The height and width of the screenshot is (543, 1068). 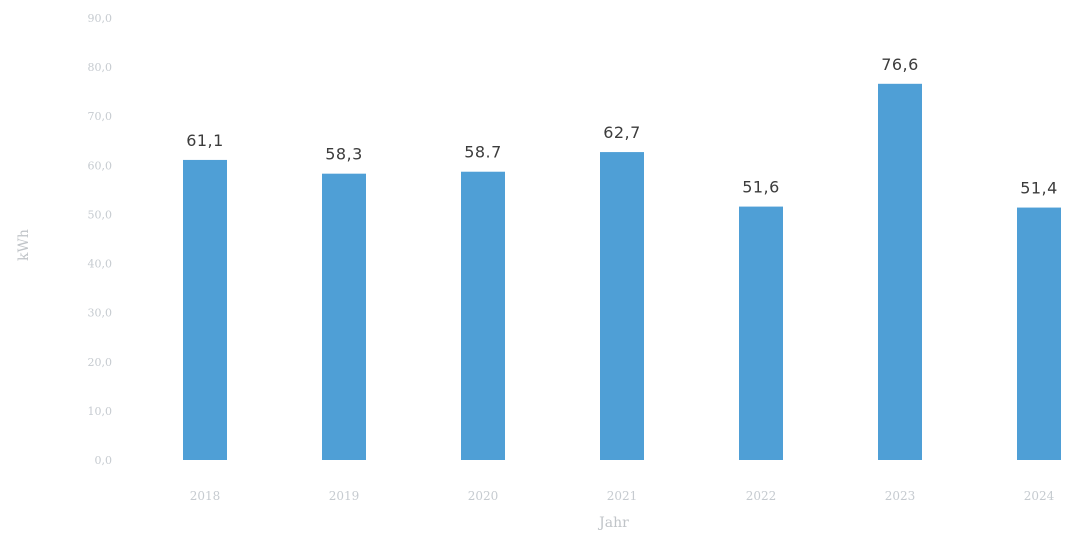 What do you see at coordinates (100, 116) in the screenshot?
I see `y-tick-label: 70,0` at bounding box center [100, 116].